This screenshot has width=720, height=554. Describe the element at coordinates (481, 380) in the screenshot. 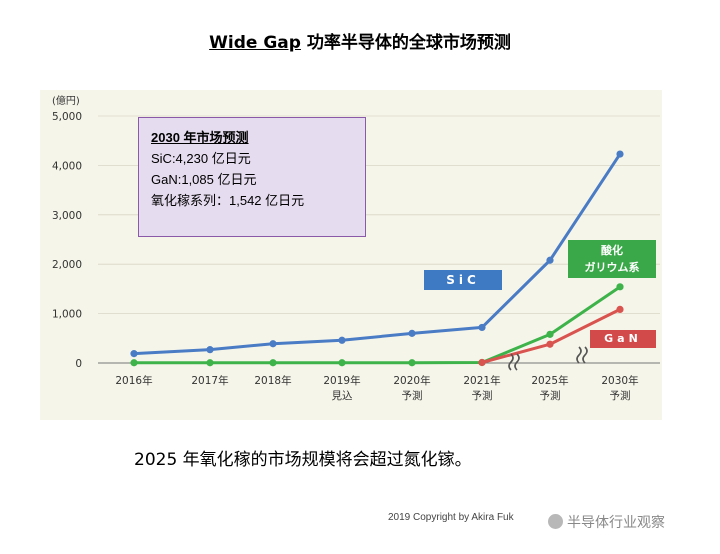

I see `x-tick-label: 2021年` at that location.